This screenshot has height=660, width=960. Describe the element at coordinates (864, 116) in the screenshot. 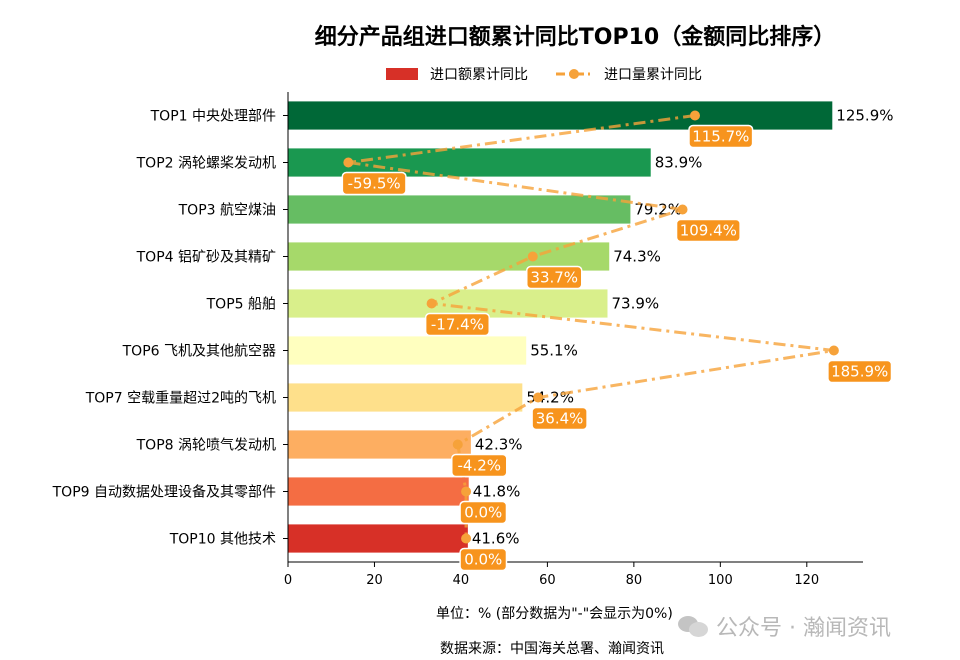

I see `bar-value-label: 125.9%` at that location.